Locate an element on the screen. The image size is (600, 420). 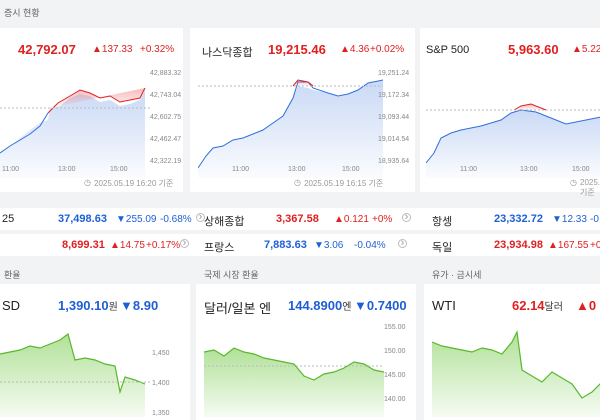
index-percent: +0% is located at coordinates (382, 219).